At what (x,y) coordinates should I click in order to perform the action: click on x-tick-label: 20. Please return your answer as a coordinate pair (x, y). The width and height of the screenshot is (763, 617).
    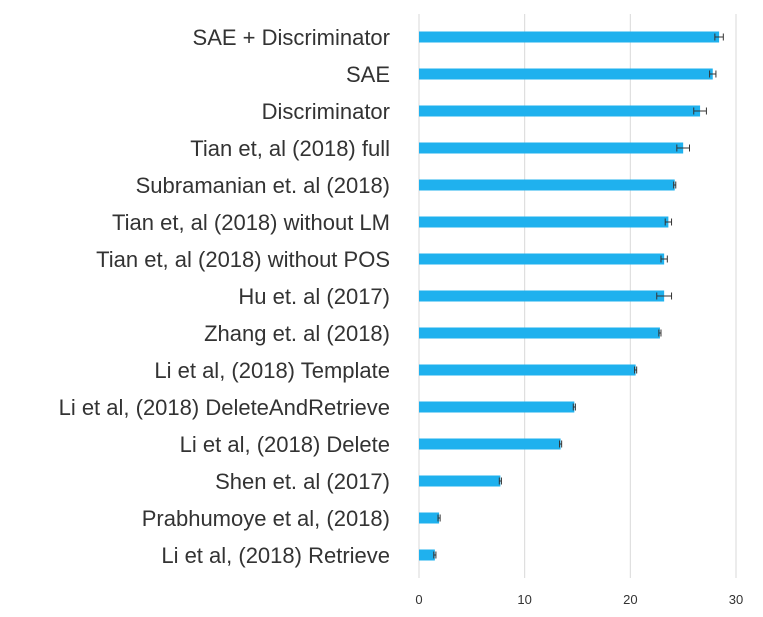
    Looking at the image, I should click on (630, 599).